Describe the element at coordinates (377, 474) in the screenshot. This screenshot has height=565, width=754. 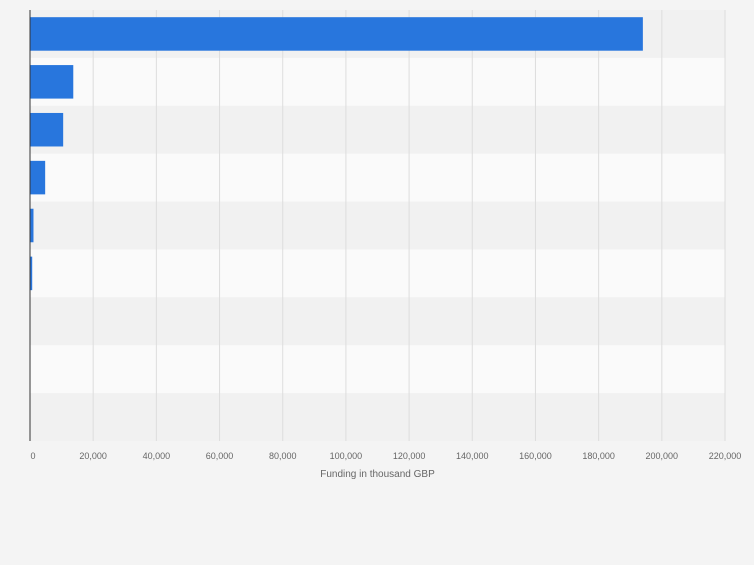
I see `x-axis-label: Funding in thousand GBP` at that location.